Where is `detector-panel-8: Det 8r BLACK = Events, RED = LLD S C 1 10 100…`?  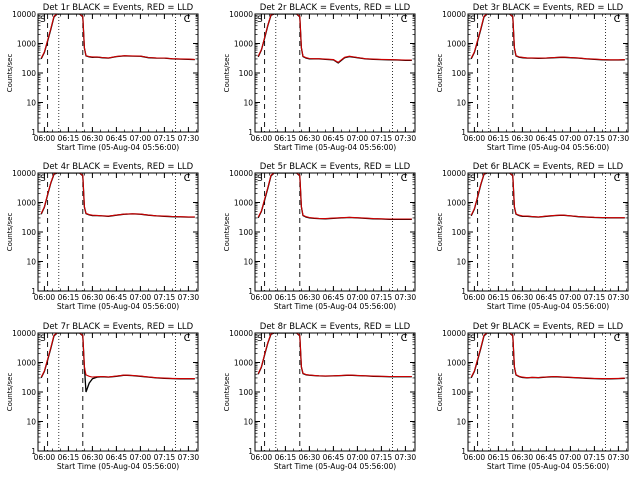
detector-panel-8: Det 8r BLACK = Events, RED = LLD S C 1 10 100… is located at coordinates (319, 396).